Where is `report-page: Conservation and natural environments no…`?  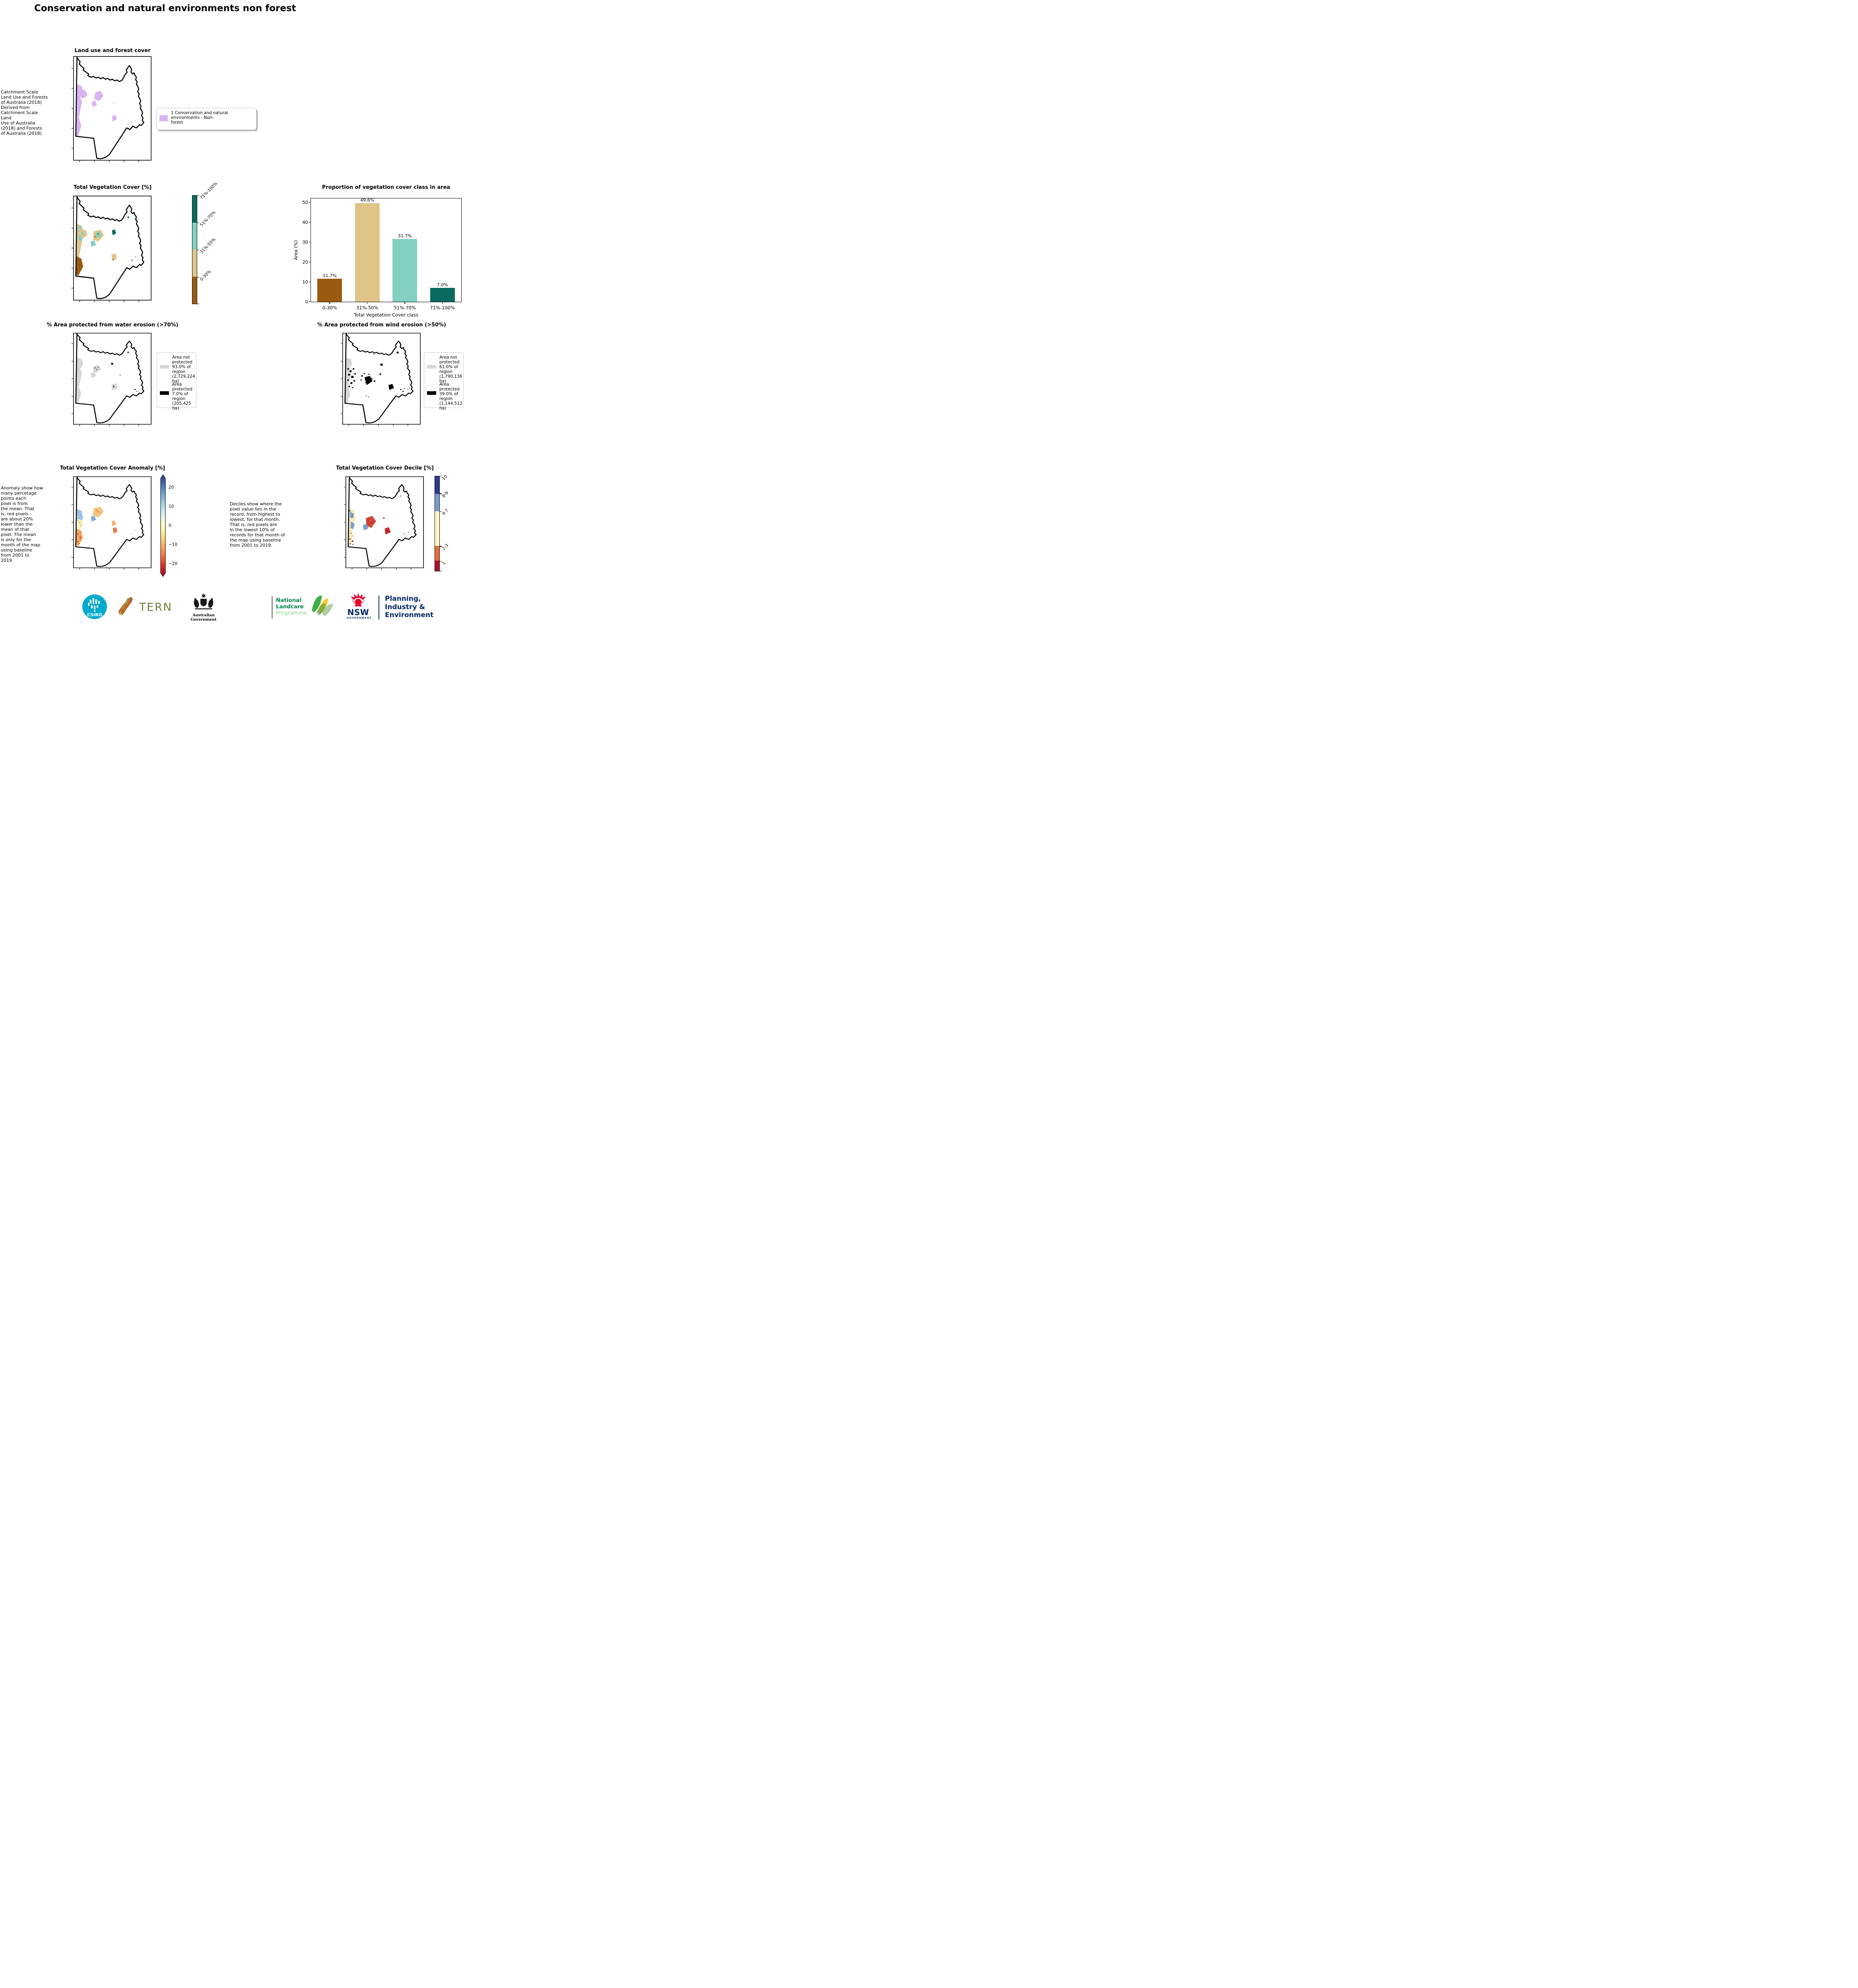
report-page: Conservation and natural environments no… is located at coordinates (232, 317).